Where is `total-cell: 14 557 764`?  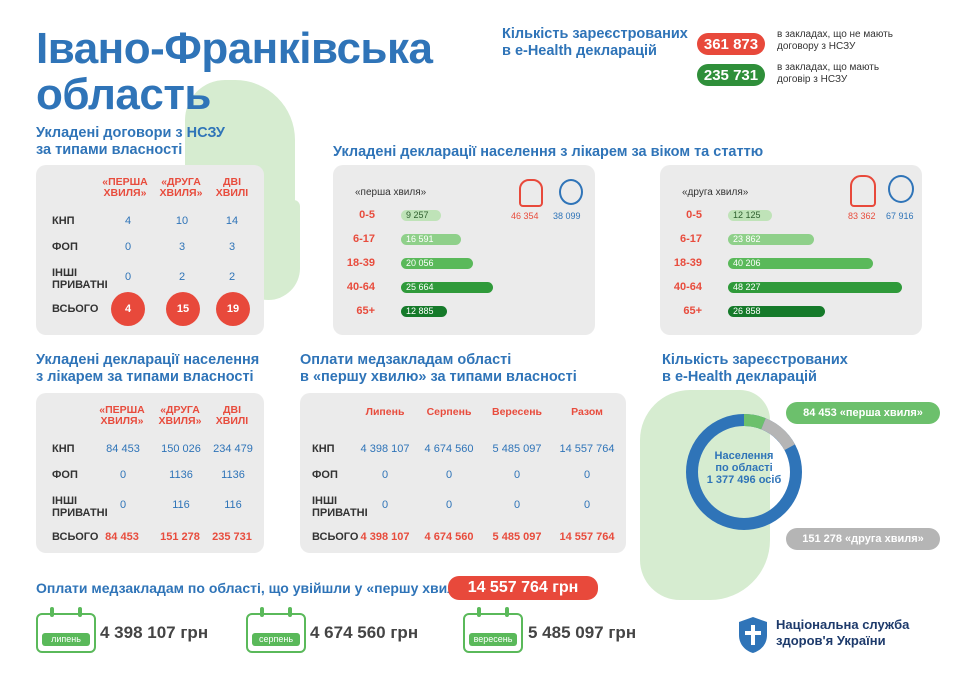
total-cell: 14 557 764 is located at coordinates (587, 537).